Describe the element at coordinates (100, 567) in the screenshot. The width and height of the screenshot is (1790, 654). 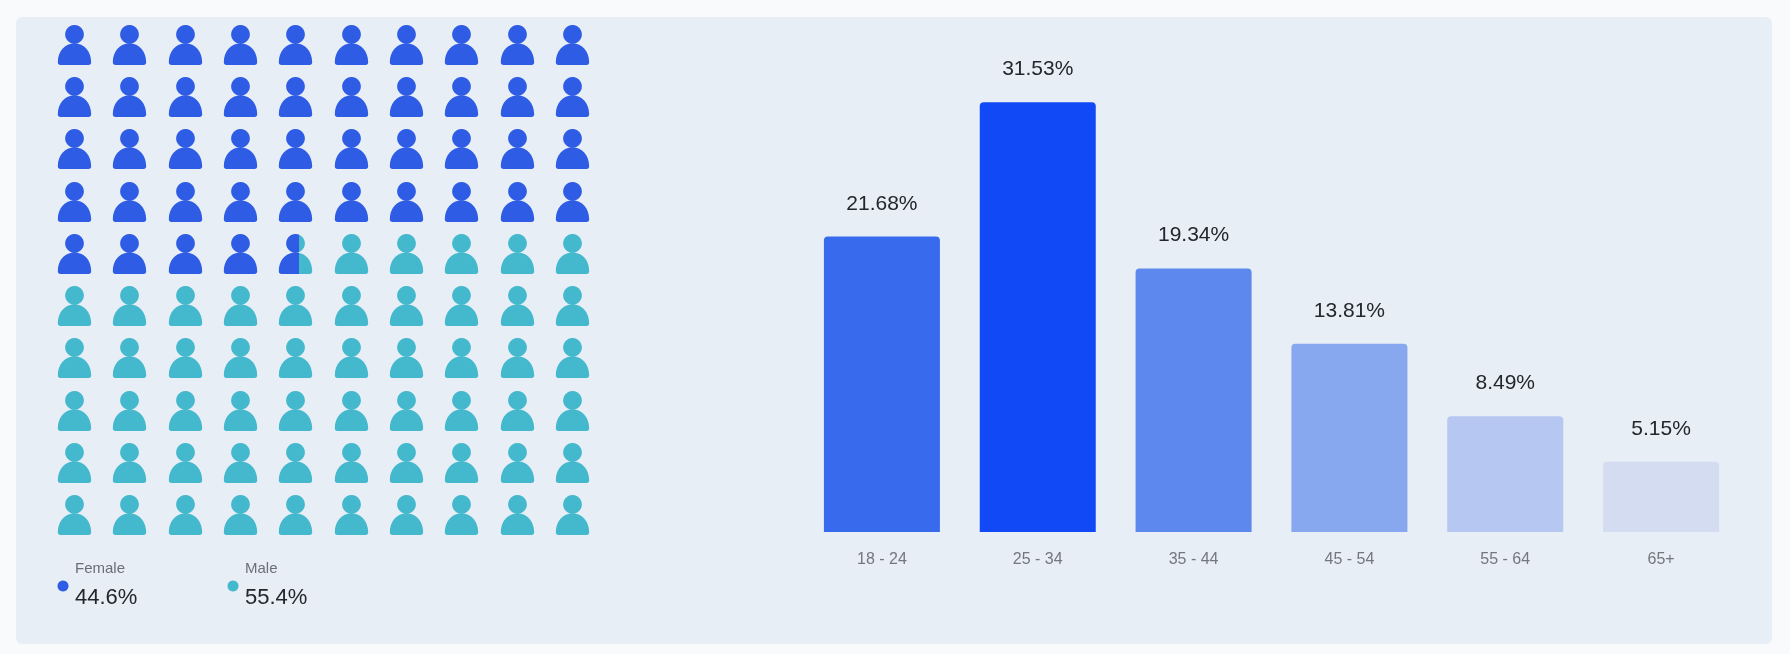
I see `category-label: Female` at that location.